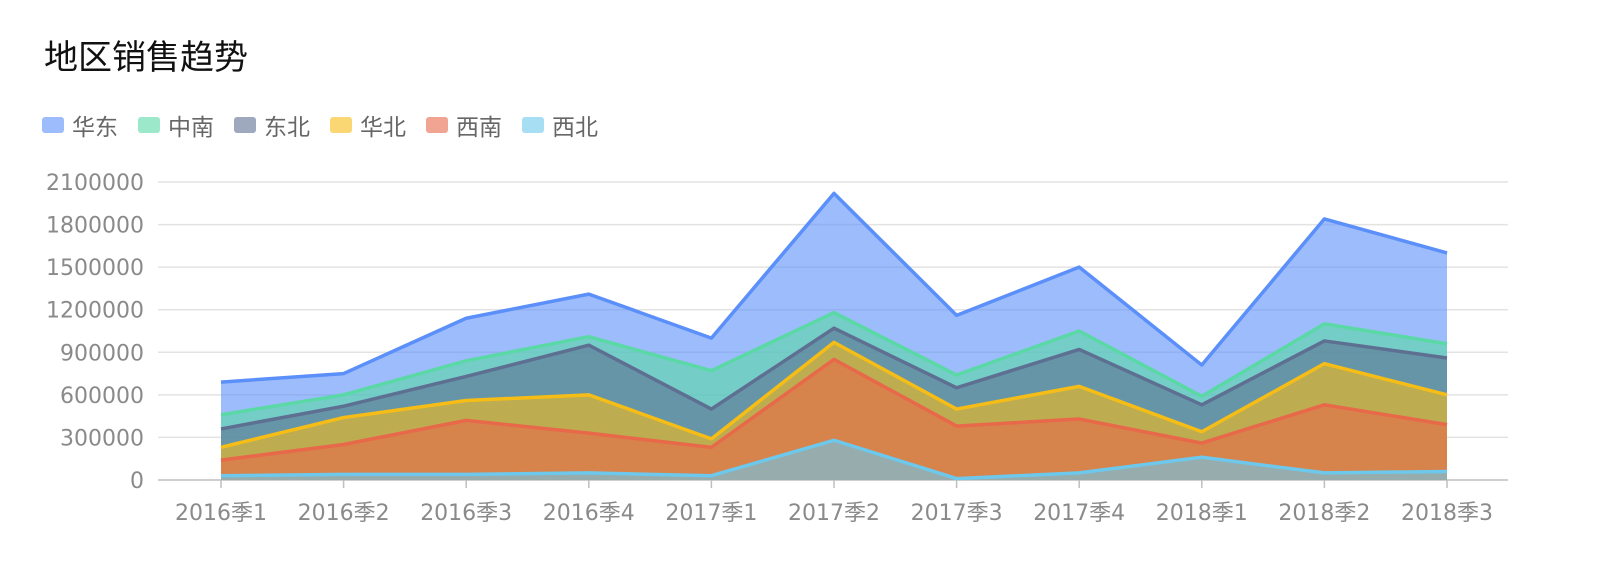 Image resolution: width=1608 pixels, height=588 pixels. Describe the element at coordinates (589, 513) in the screenshot. I see `x-tick-label: 2016季4` at that location.